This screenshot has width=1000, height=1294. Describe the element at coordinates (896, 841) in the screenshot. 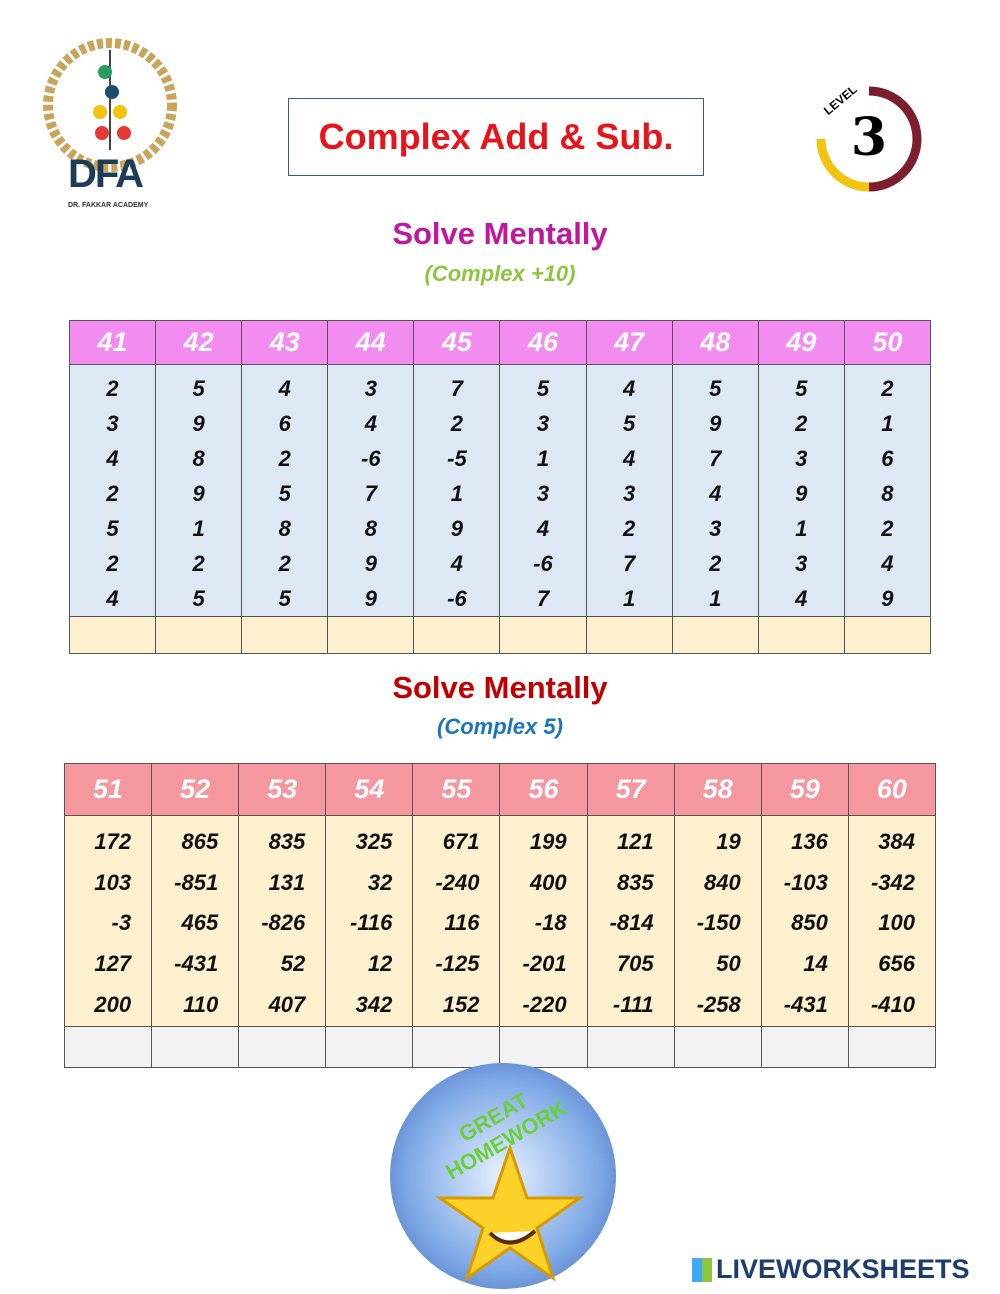

I see `number: 384` at that location.